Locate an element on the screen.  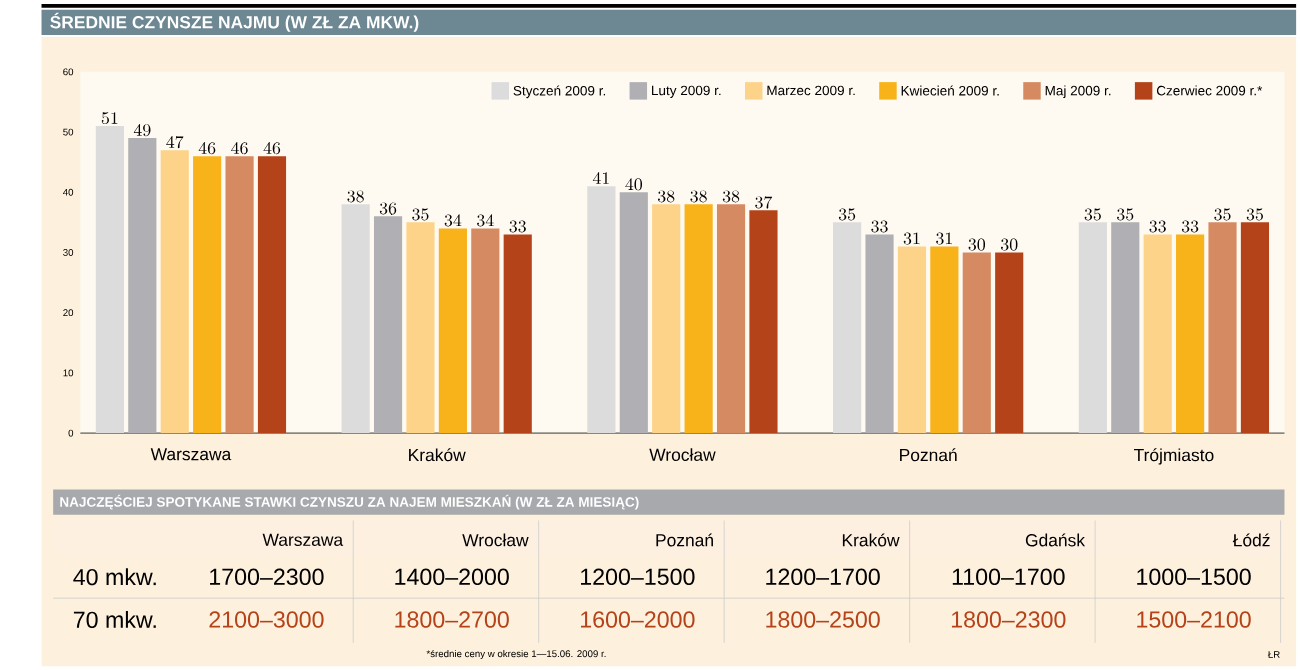
text: 1400–2000 is located at coordinates (452, 577).